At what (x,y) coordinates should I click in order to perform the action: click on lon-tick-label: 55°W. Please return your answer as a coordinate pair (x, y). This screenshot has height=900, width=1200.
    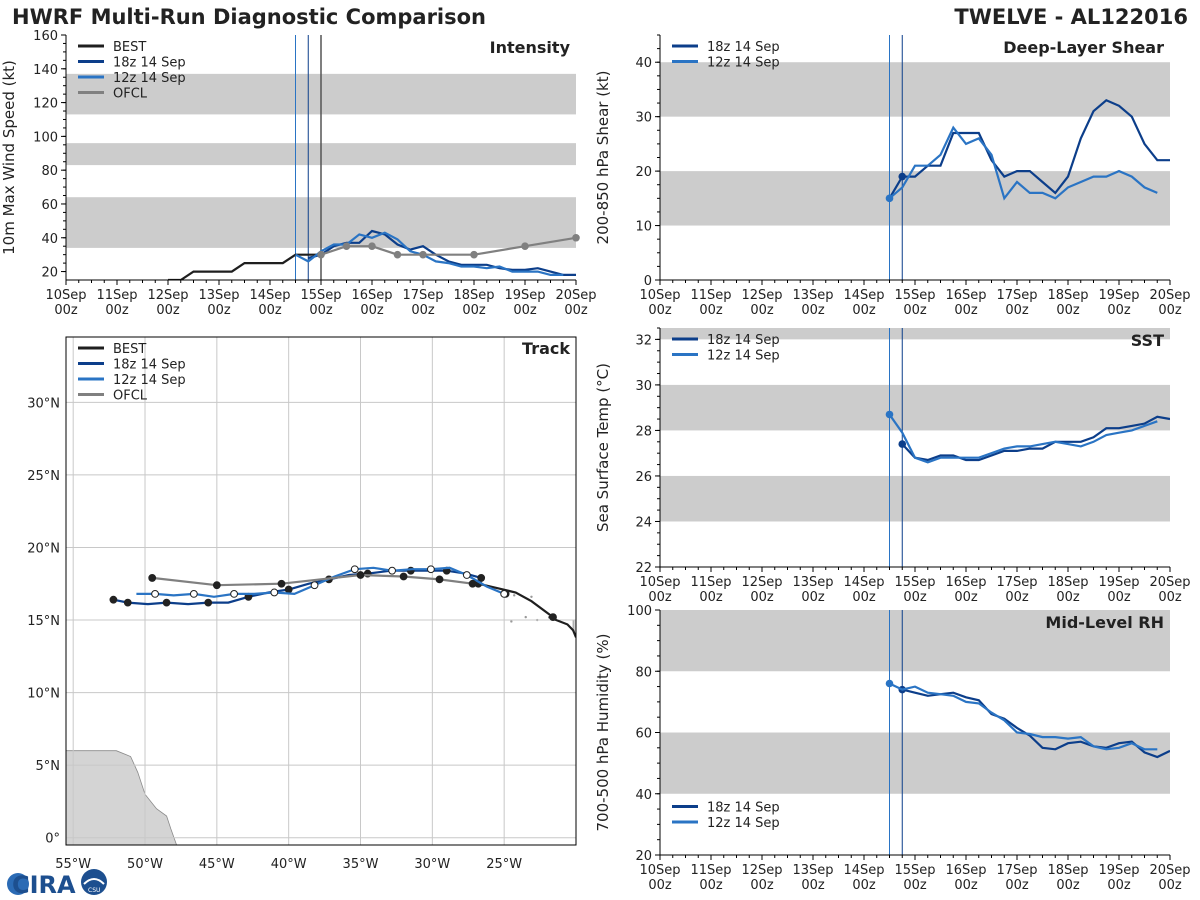
    Looking at the image, I should click on (73, 864).